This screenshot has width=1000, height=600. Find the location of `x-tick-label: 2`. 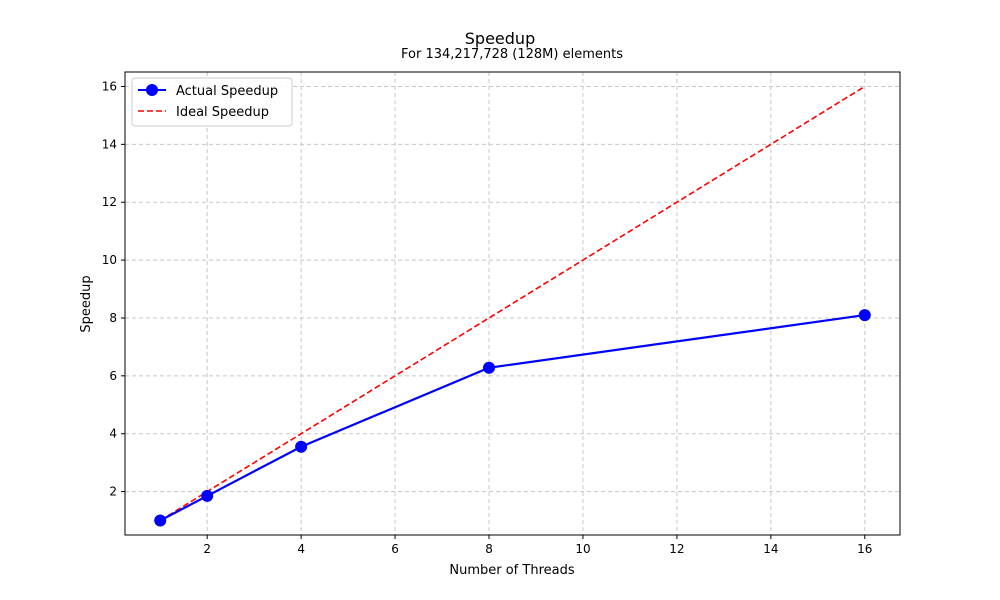

x-tick-label: 2 is located at coordinates (207, 549).